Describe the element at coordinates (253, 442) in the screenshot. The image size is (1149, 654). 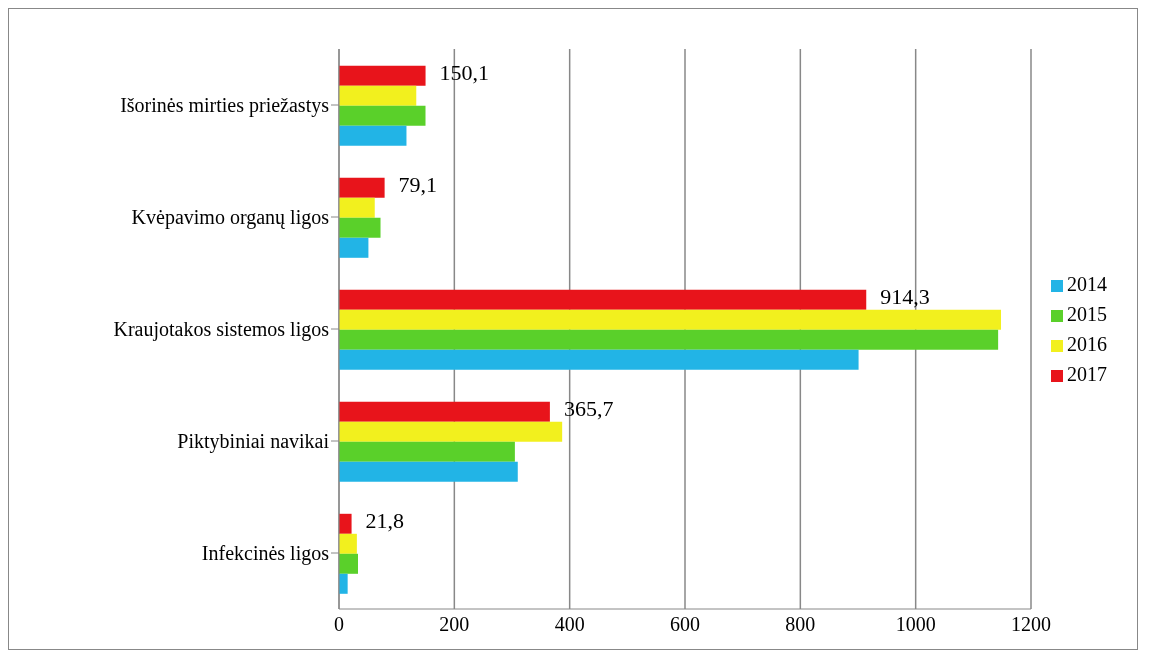
I see `y-tick-label: Piktybiniai navikai` at that location.